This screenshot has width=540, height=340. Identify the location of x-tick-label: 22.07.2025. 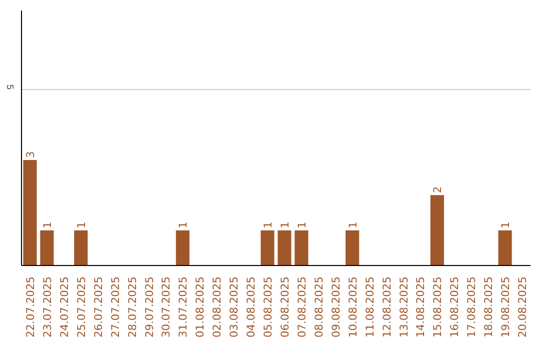
(30, 307).